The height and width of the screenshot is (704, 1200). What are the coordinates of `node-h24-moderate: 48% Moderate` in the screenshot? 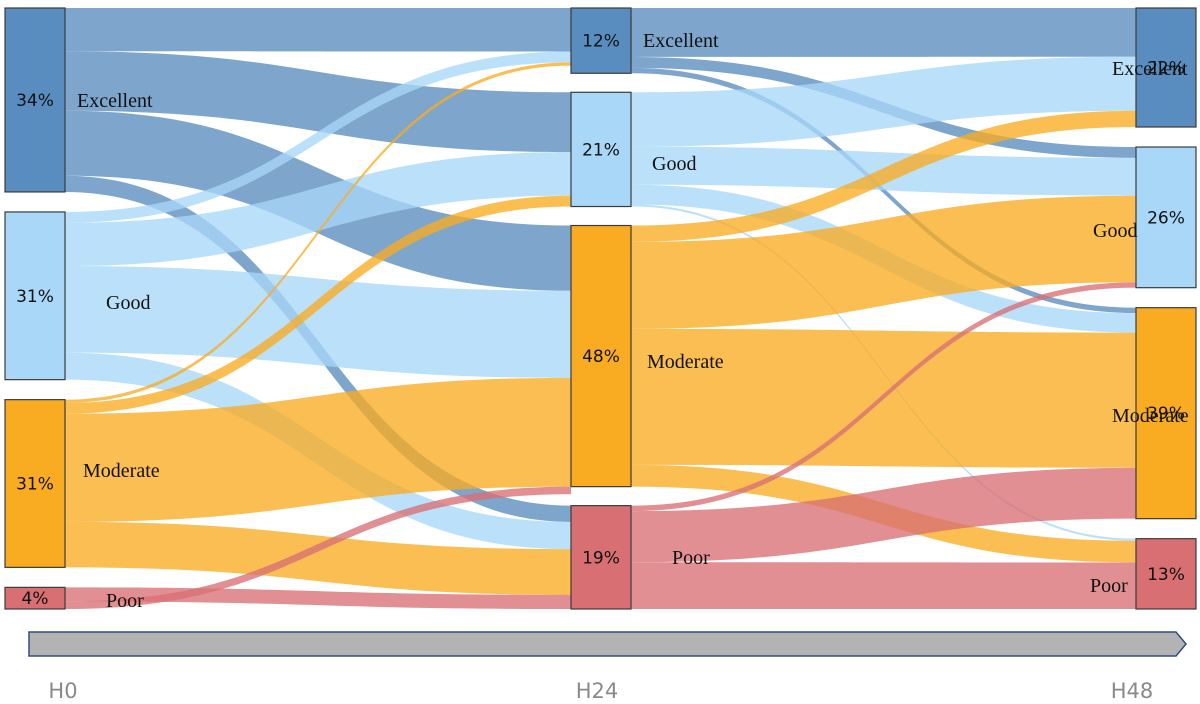 It's located at (647, 356).